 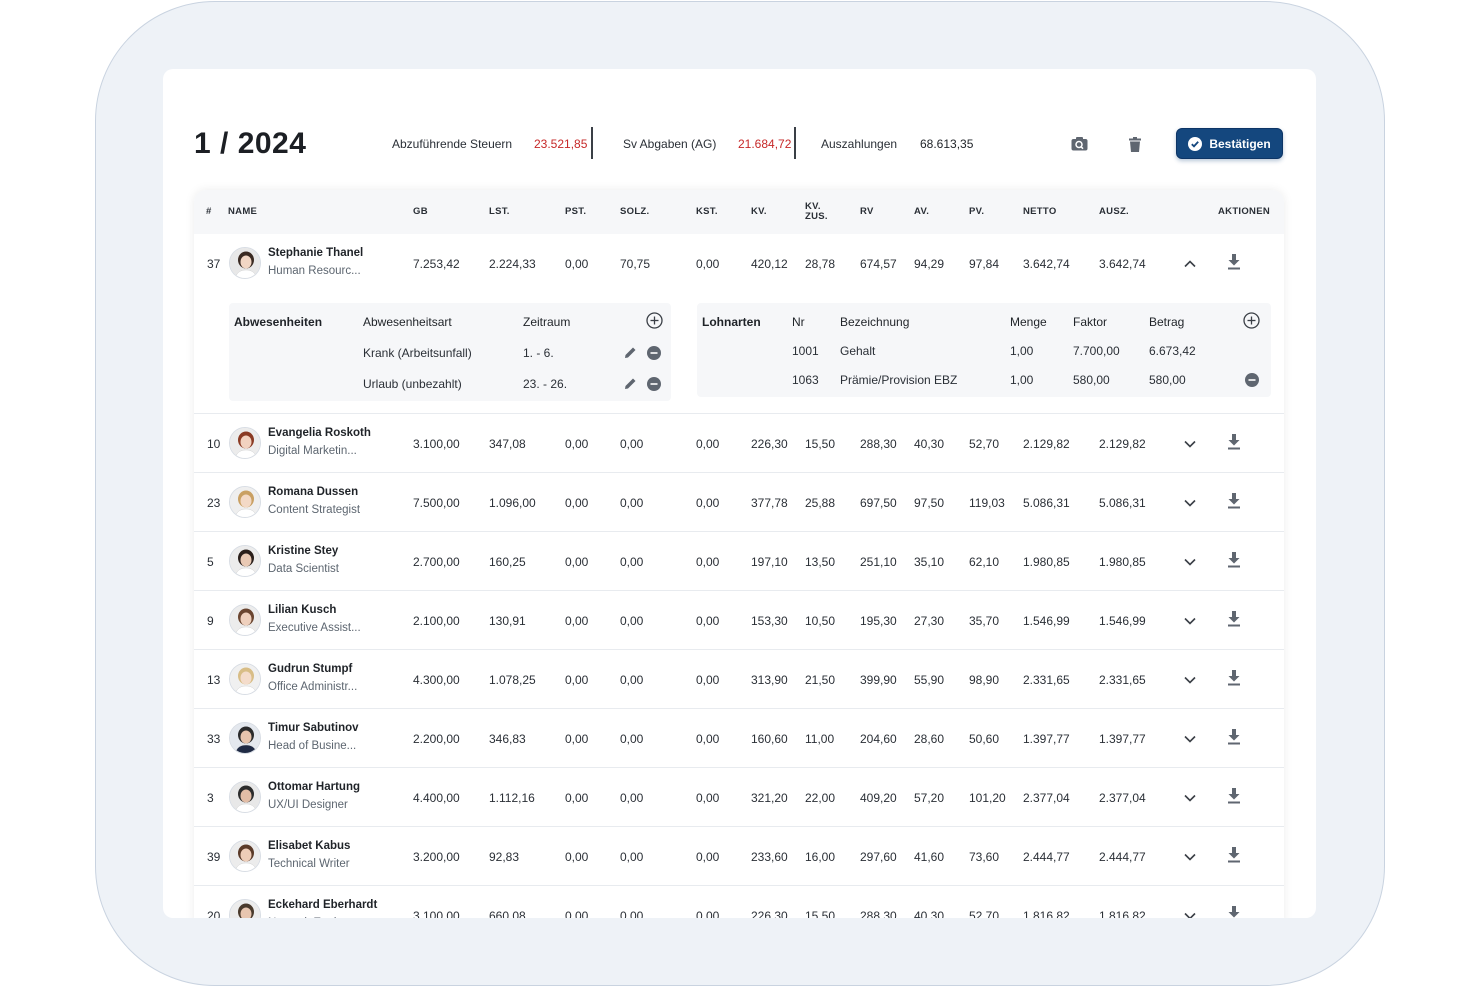 What do you see at coordinates (1046, 621) in the screenshot?
I see `cell-netto: 1.546,99` at bounding box center [1046, 621].